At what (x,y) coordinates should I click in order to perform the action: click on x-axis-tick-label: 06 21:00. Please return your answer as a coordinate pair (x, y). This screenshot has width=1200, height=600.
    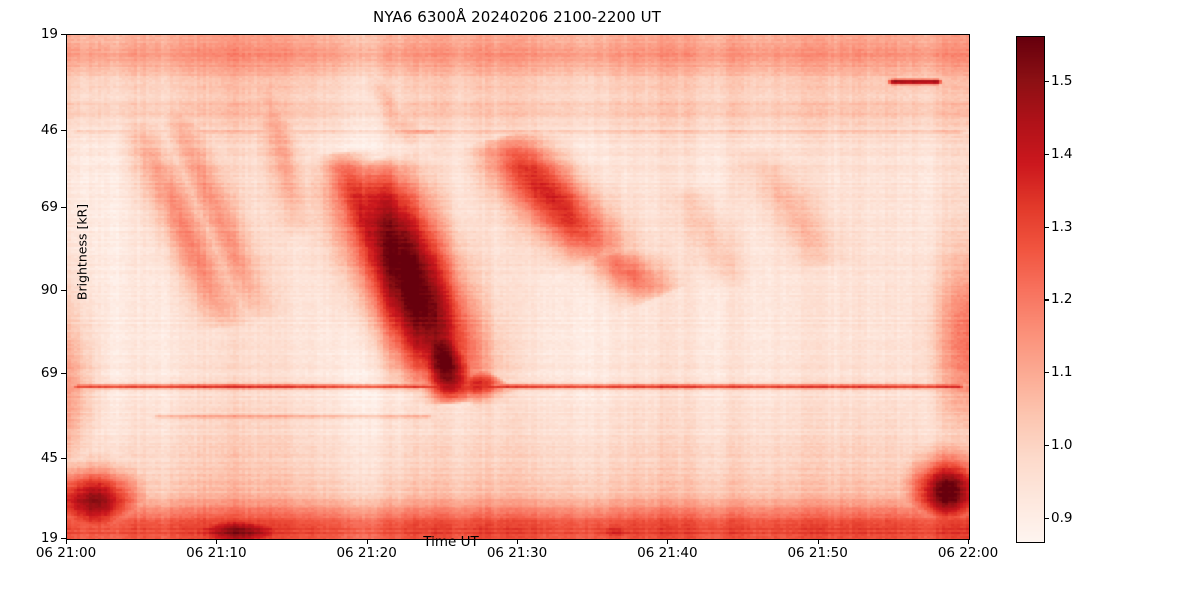
    Looking at the image, I should click on (66, 553).